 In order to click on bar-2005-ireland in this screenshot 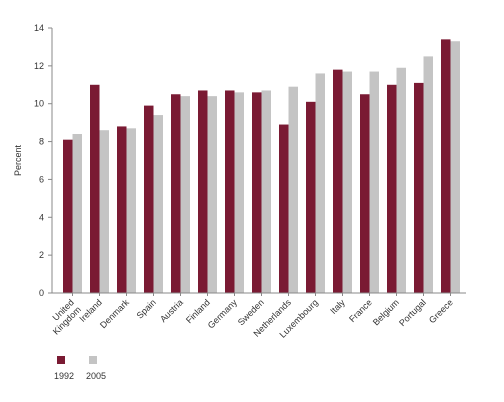, I will do `click(104, 211)`.